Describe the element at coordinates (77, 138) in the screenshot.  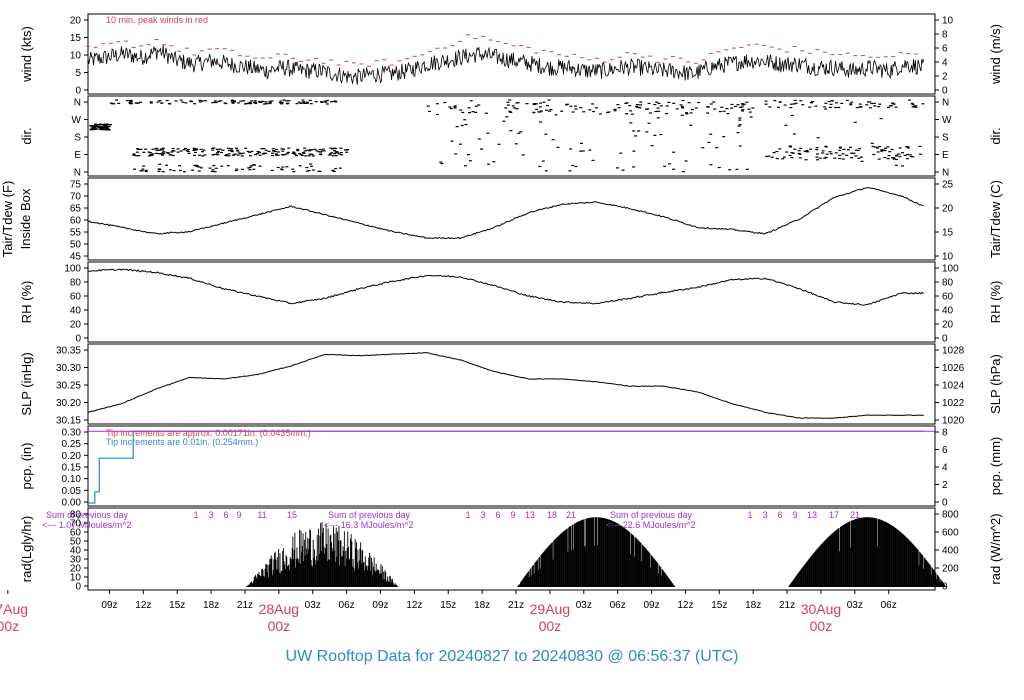
I see `direction-ytick-label-left: S` at that location.